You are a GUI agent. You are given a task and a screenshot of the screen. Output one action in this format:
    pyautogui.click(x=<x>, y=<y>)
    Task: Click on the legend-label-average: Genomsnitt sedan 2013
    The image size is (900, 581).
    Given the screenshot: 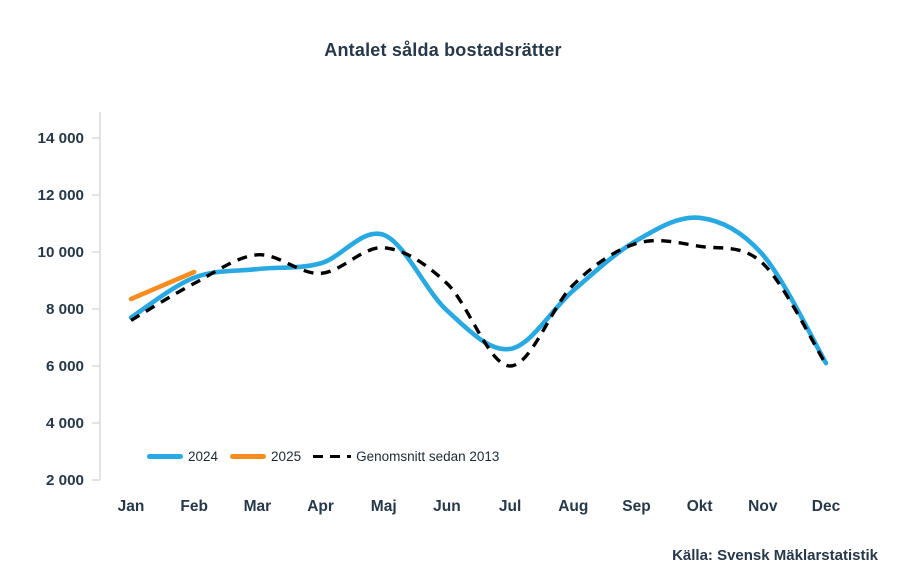 What is the action you would take?
    pyautogui.click(x=428, y=456)
    